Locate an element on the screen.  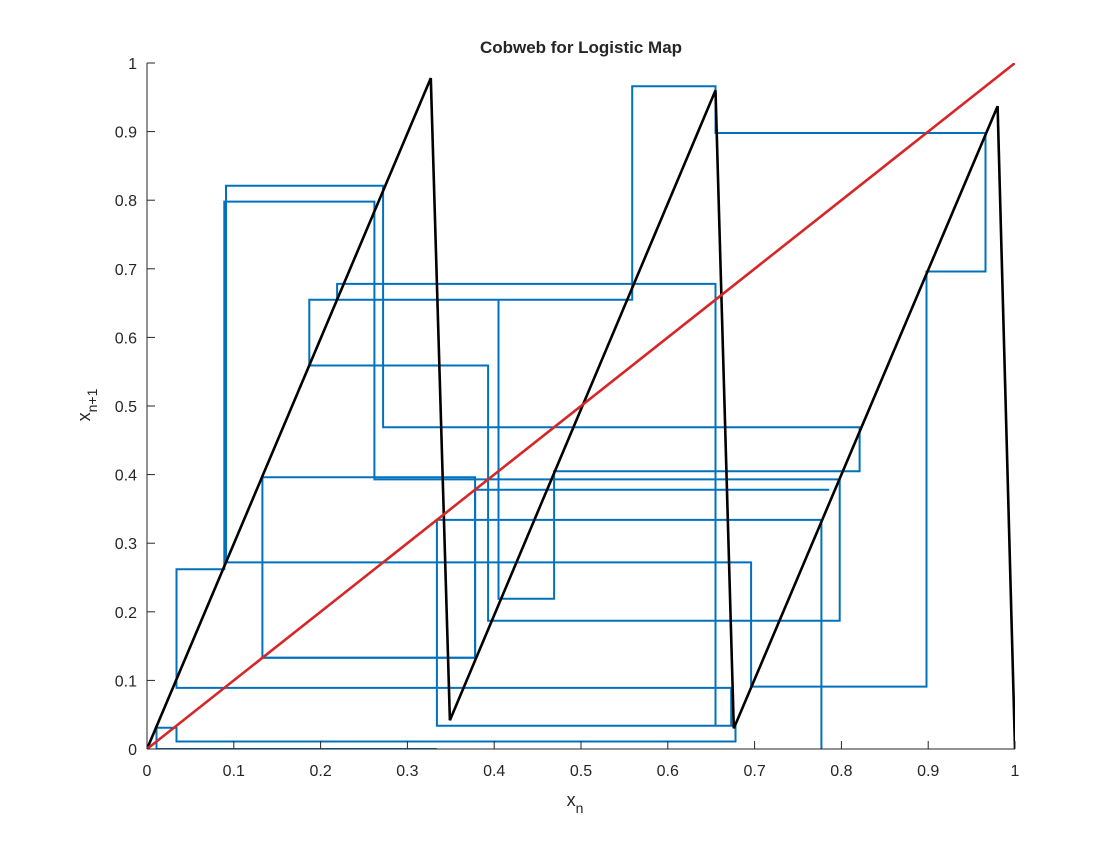
x-tick-label: 0.2 is located at coordinates (320, 771).